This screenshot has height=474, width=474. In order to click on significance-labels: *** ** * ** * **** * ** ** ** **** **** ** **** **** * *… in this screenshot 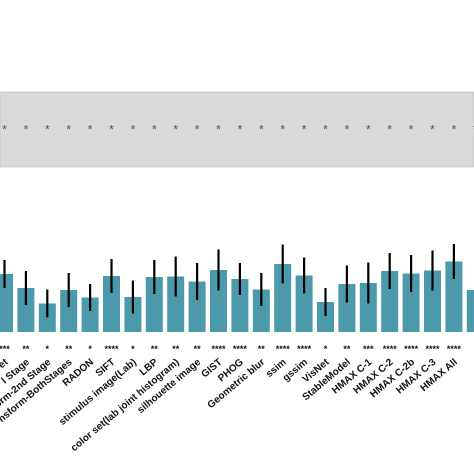, I will do `click(230, 349)`.